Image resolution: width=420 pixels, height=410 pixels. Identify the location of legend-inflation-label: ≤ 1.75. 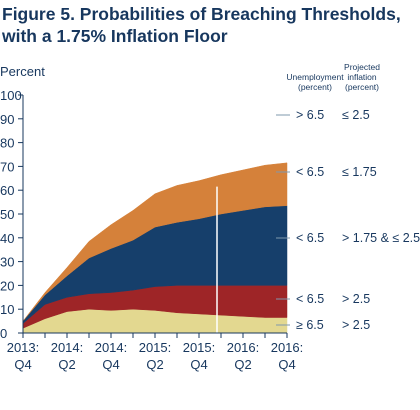
(359, 172).